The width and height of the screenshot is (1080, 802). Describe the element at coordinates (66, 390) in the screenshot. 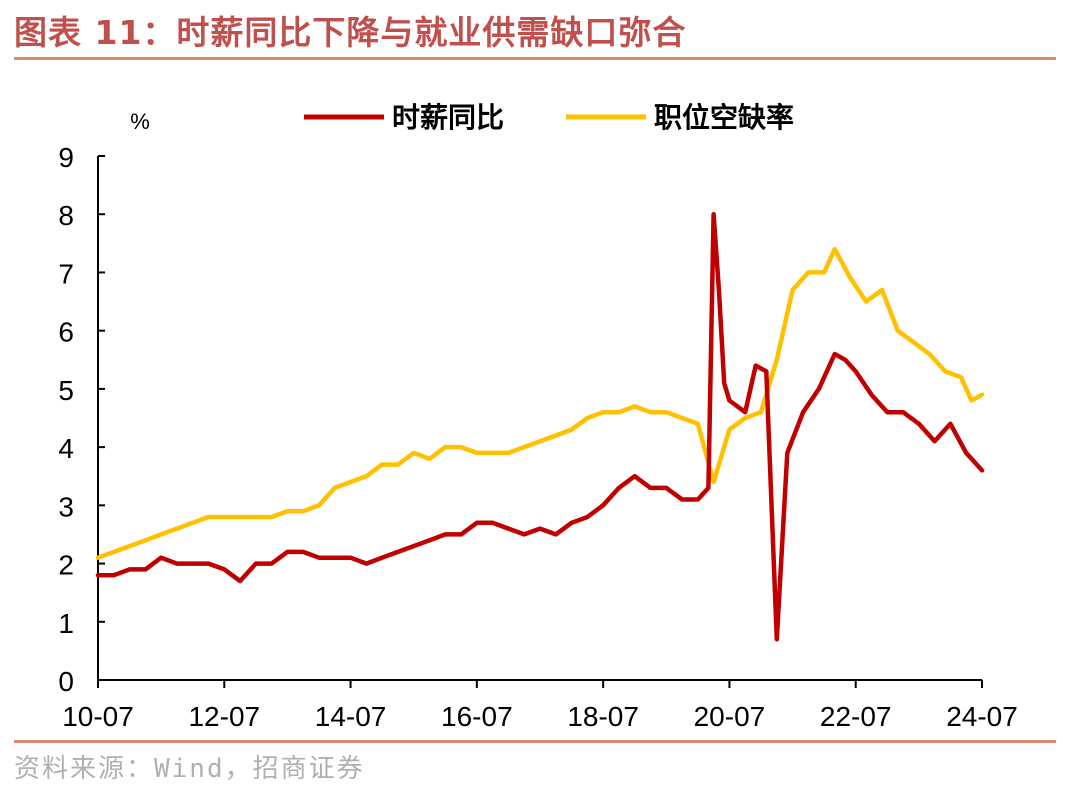

I see `y-tick-label: 5` at that location.